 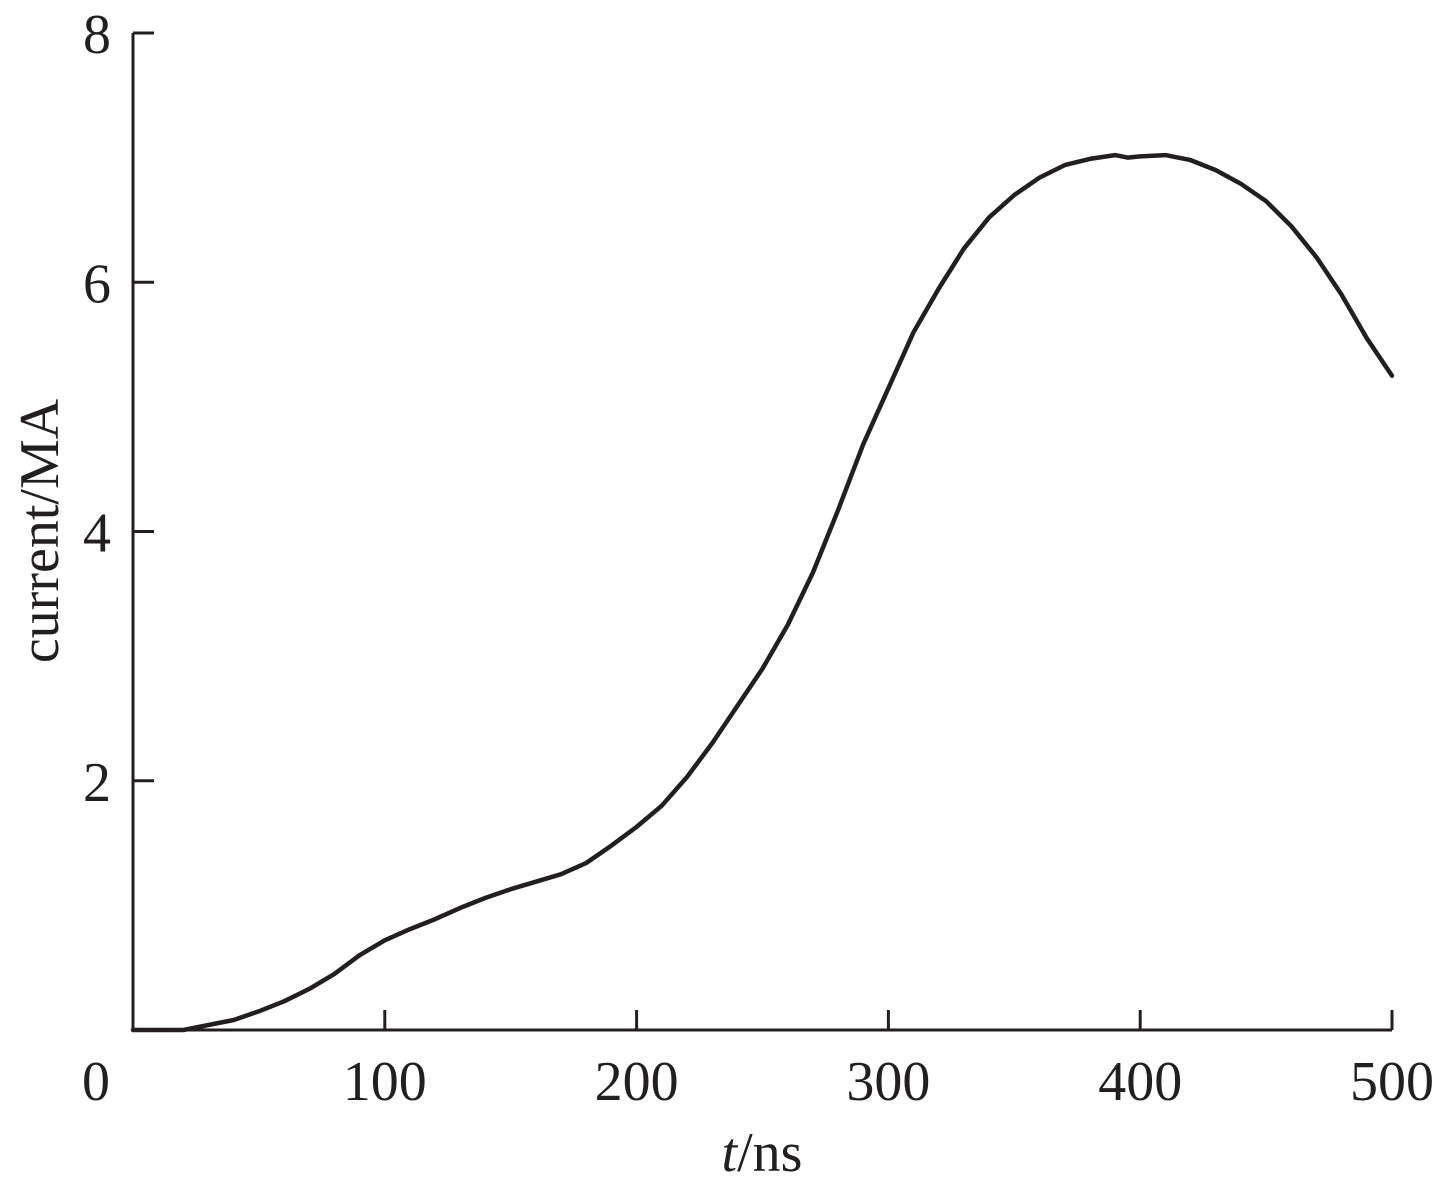 What do you see at coordinates (758, 1061) in the screenshot?
I see `x-ticks: 0 100 200 300 400 500` at bounding box center [758, 1061].